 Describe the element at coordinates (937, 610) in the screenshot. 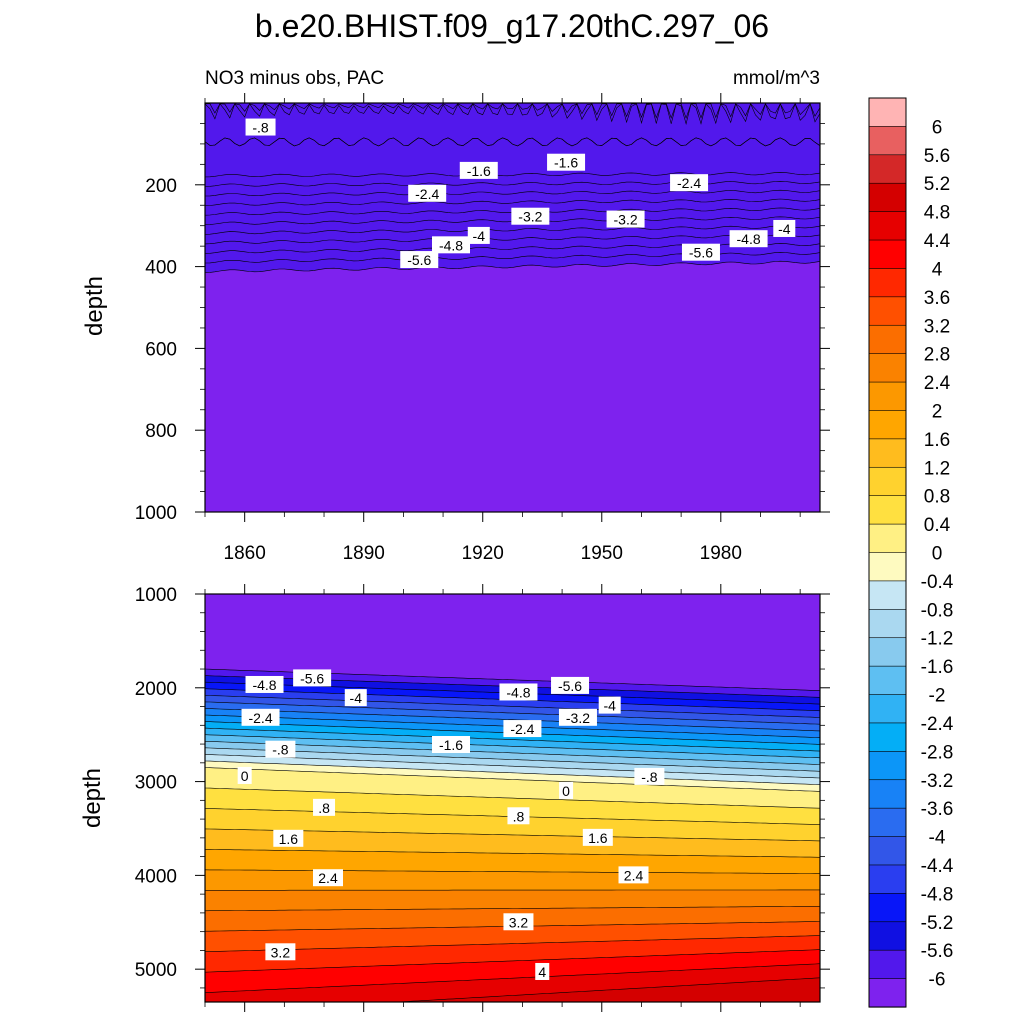

I see `colorbar-label: -0.8` at that location.